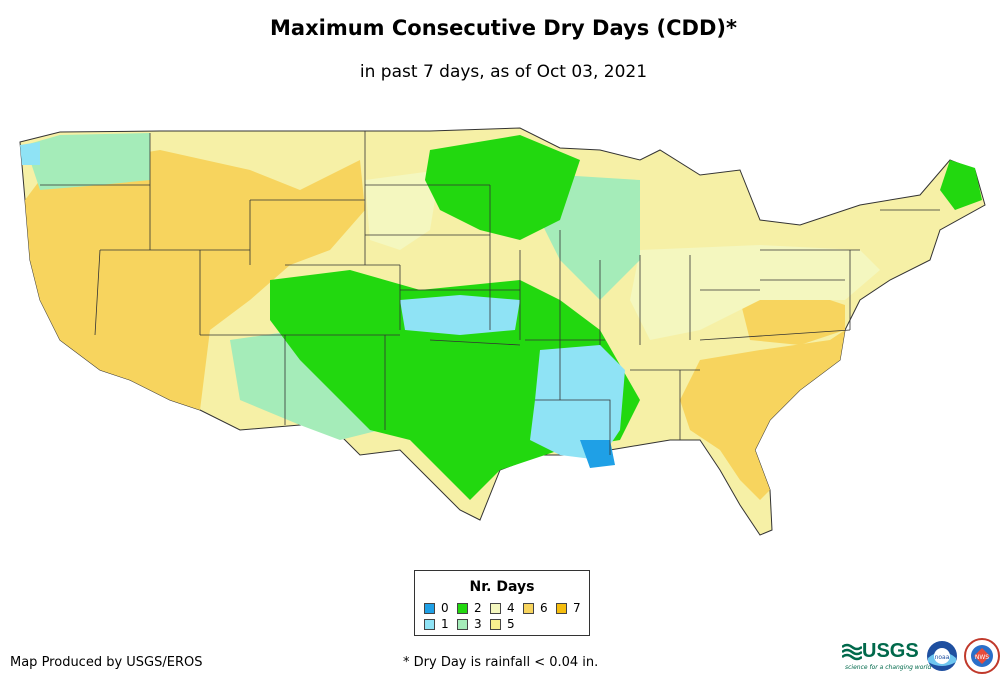 Image resolution: width=1007 pixels, height=691 pixels. What do you see at coordinates (87, 161) in the screenshot?
I see `northwest-mint-region` at bounding box center [87, 161].